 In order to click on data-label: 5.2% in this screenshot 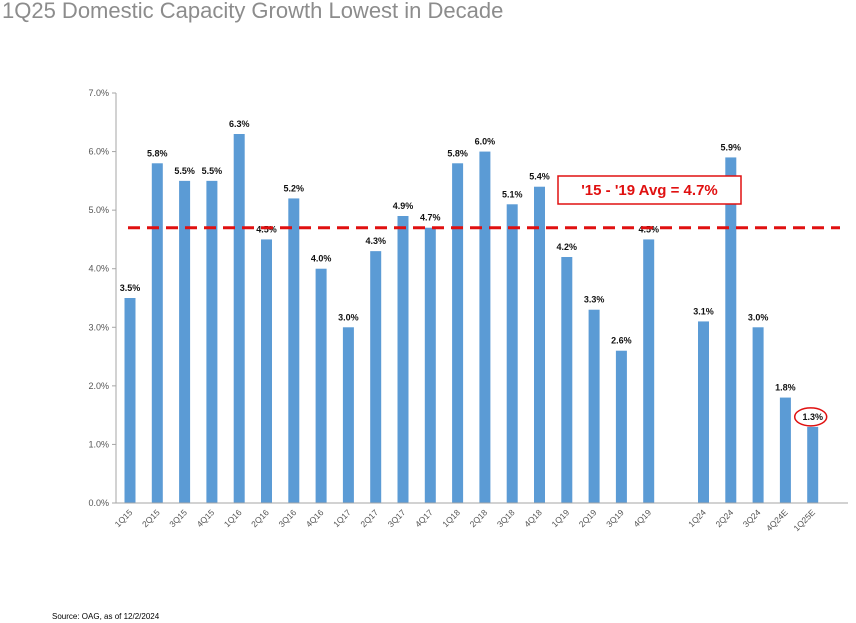, I will do `click(294, 188)`.